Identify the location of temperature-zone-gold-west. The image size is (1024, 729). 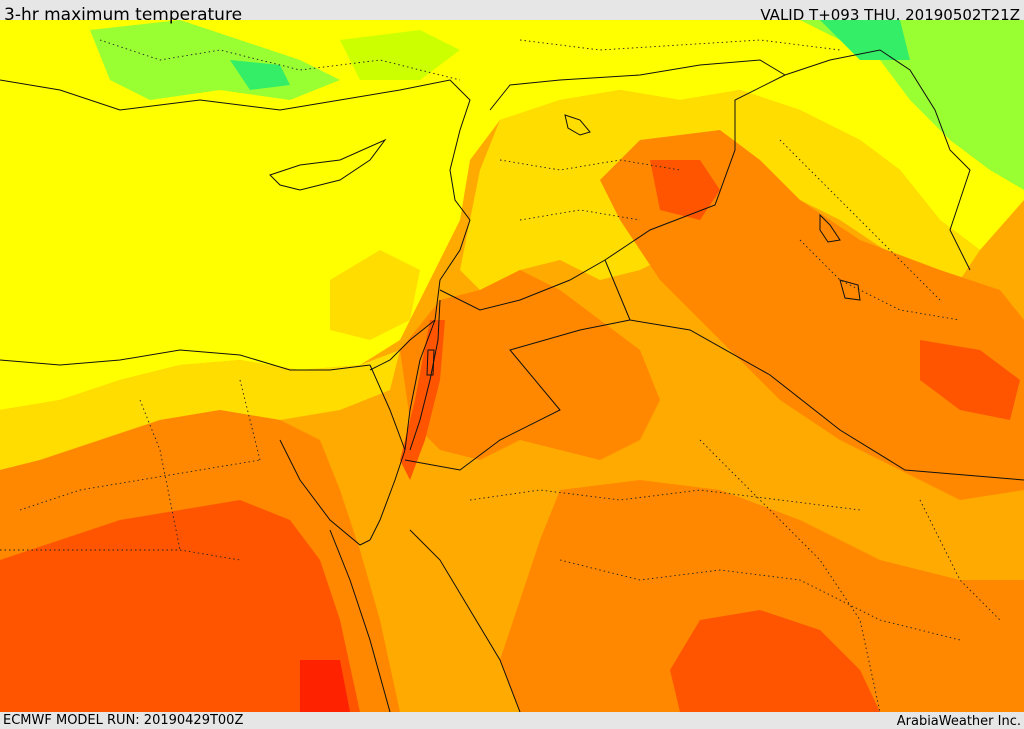
(375, 295).